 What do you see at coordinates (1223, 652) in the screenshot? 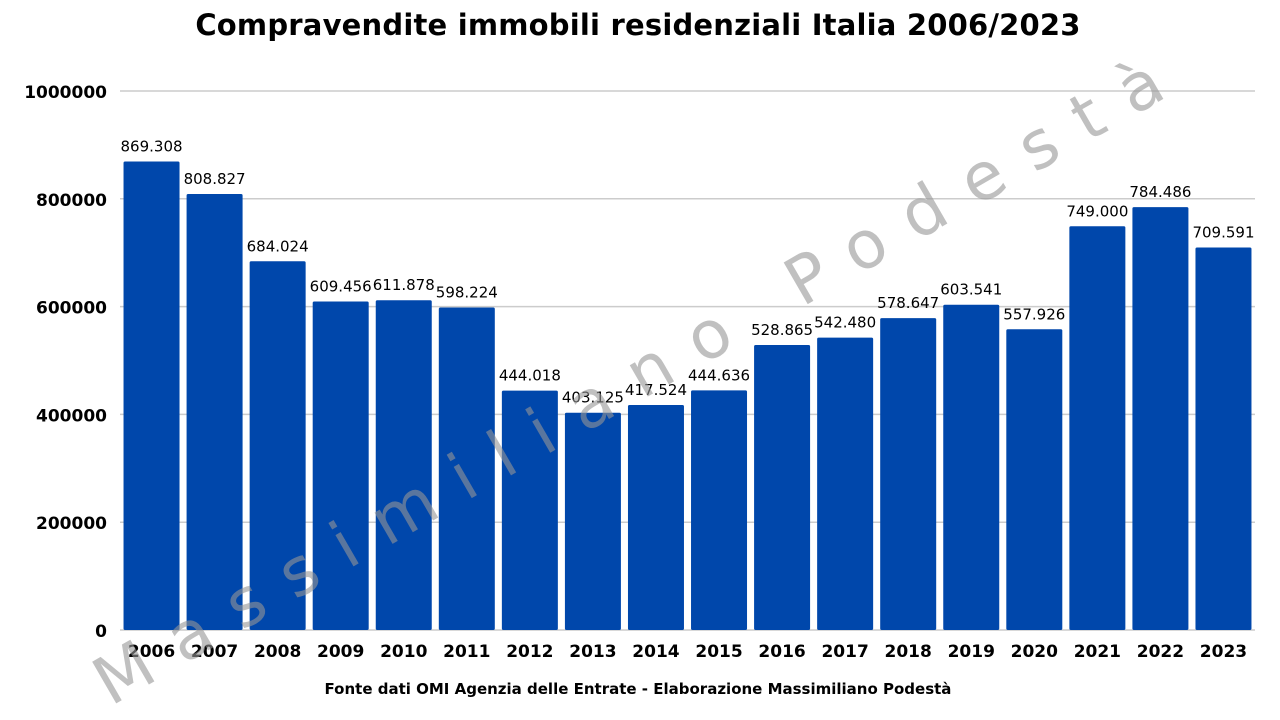
I see `x-tick-label-2023: 2023` at bounding box center [1223, 652].